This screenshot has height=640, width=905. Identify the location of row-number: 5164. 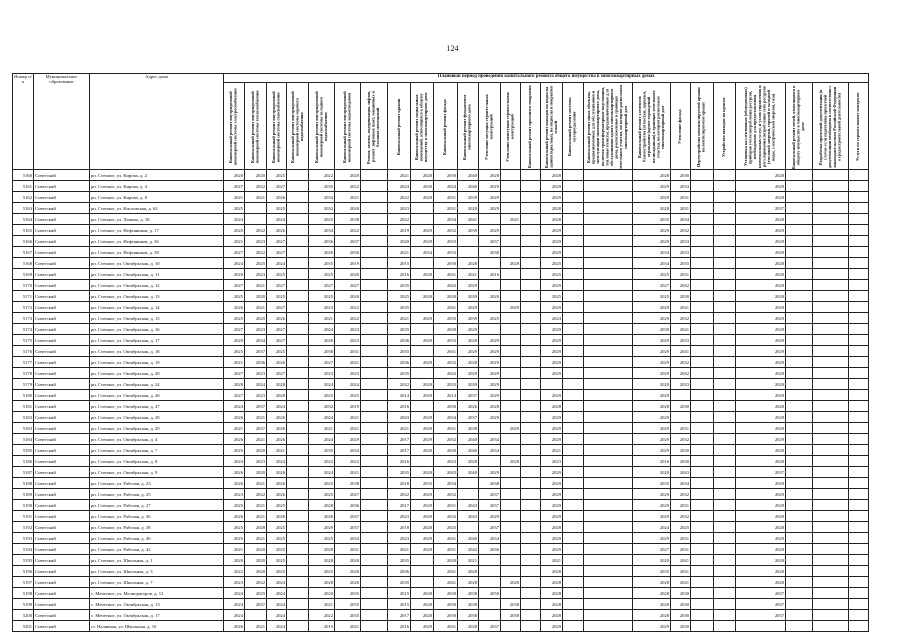
(23, 219).